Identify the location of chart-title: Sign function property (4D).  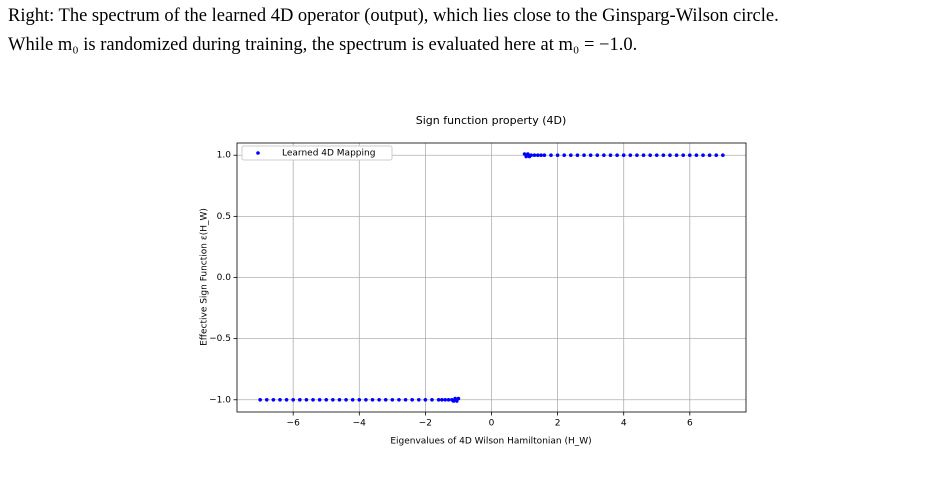
(491, 120).